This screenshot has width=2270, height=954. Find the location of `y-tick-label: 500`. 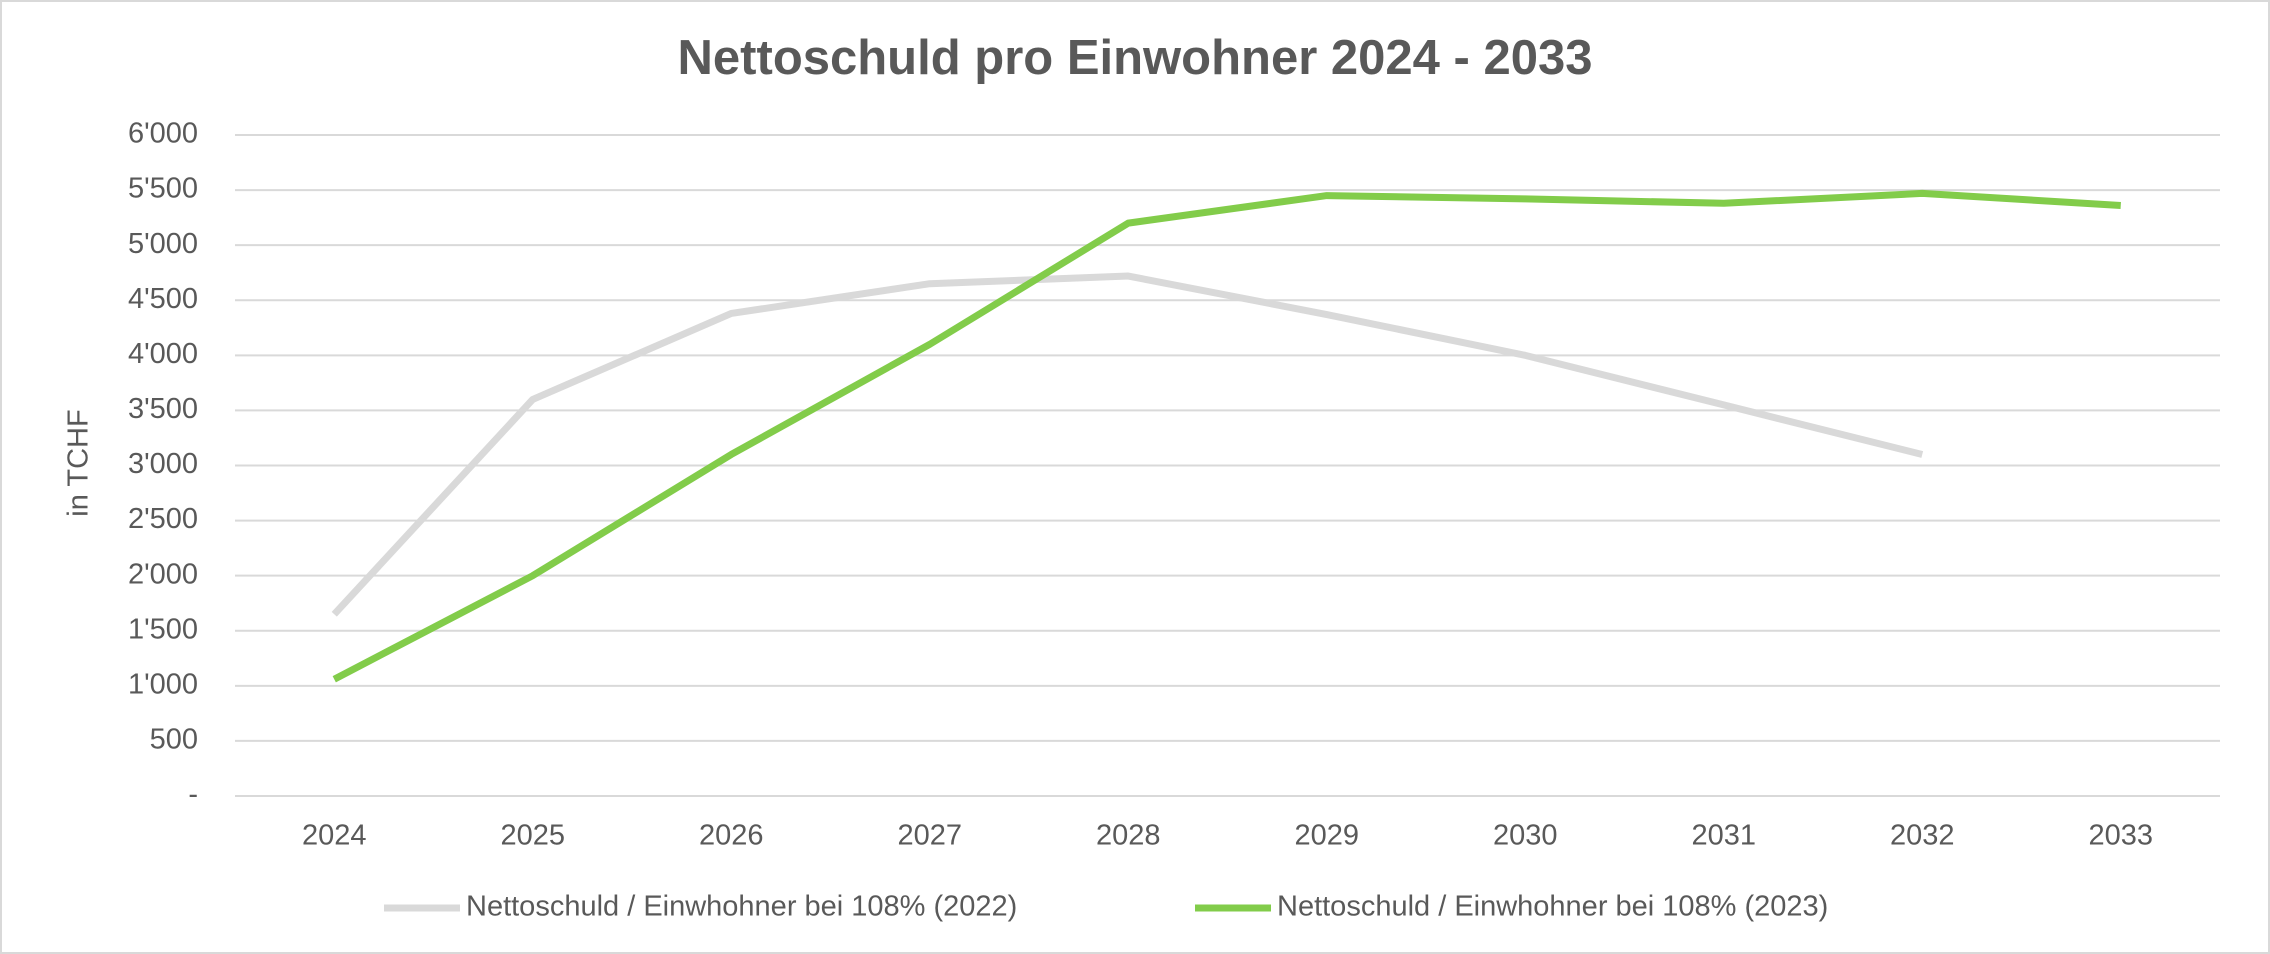

y-tick-label: 500 is located at coordinates (174, 740).